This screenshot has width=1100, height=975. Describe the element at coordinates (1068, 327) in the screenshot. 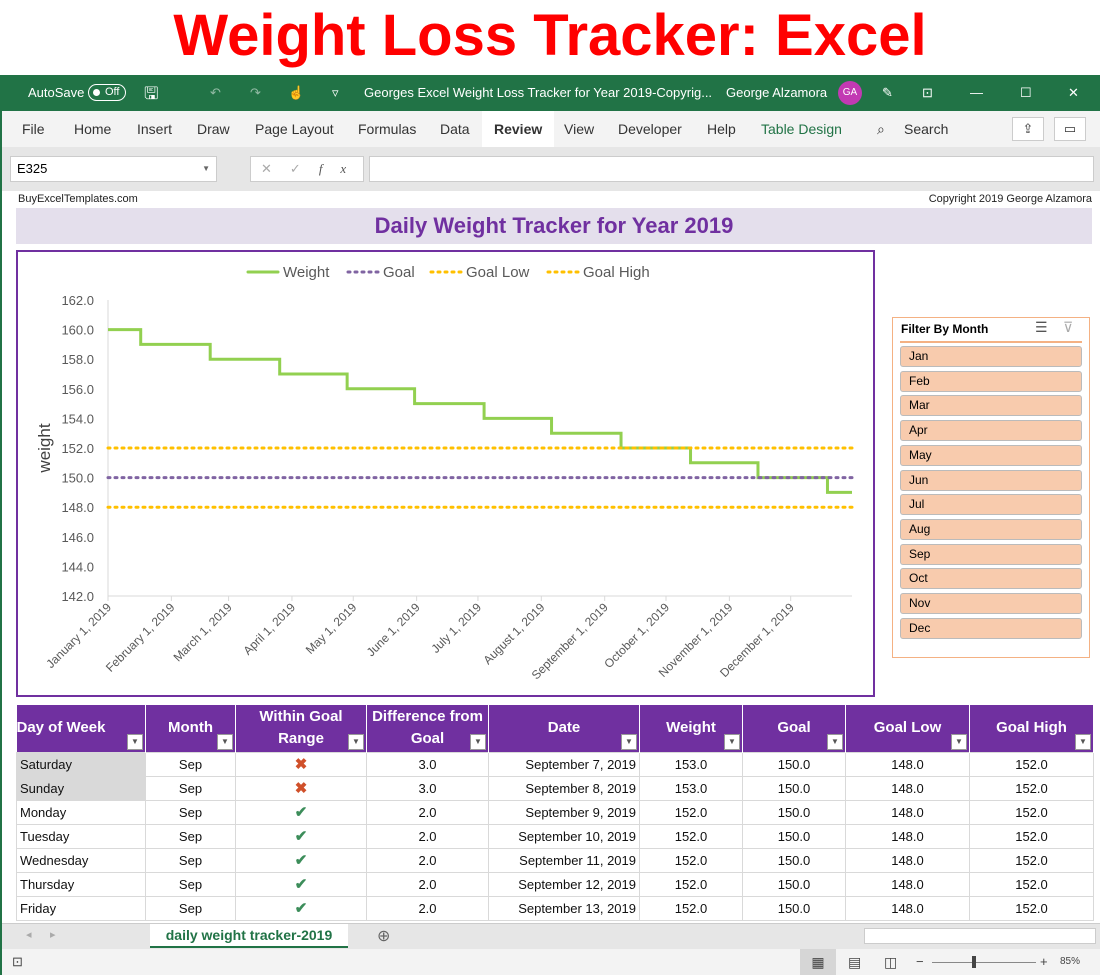

I see `clear-filter-icon: ⊽` at that location.